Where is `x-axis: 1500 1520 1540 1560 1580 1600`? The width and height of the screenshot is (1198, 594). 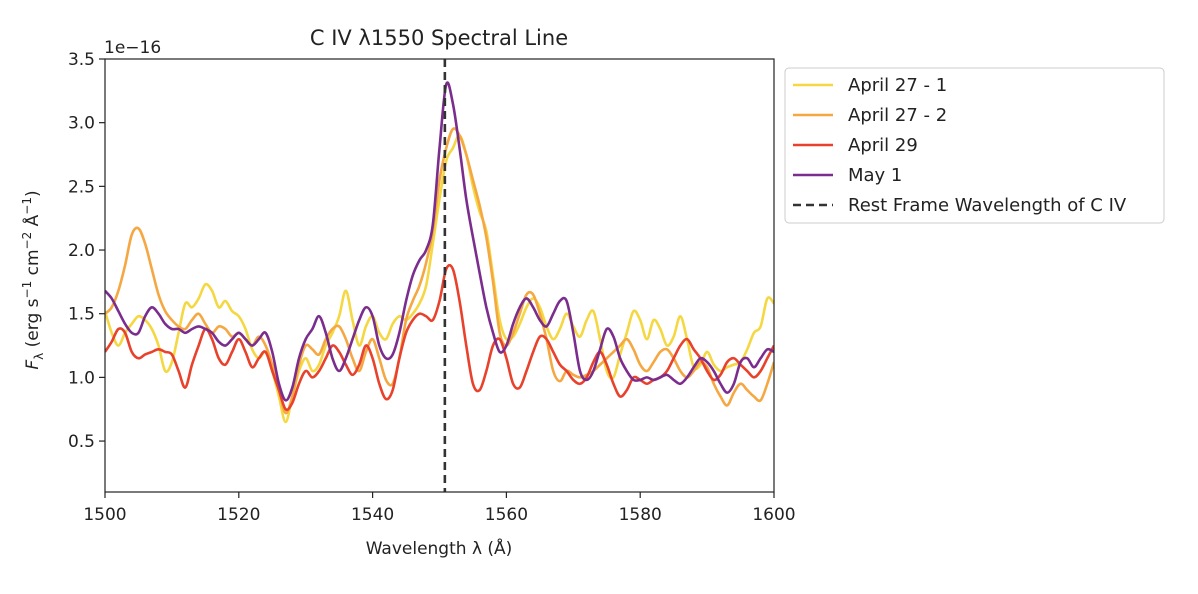
x-axis: 1500 1520 1540 1560 1580 1600 is located at coordinates (439, 508).